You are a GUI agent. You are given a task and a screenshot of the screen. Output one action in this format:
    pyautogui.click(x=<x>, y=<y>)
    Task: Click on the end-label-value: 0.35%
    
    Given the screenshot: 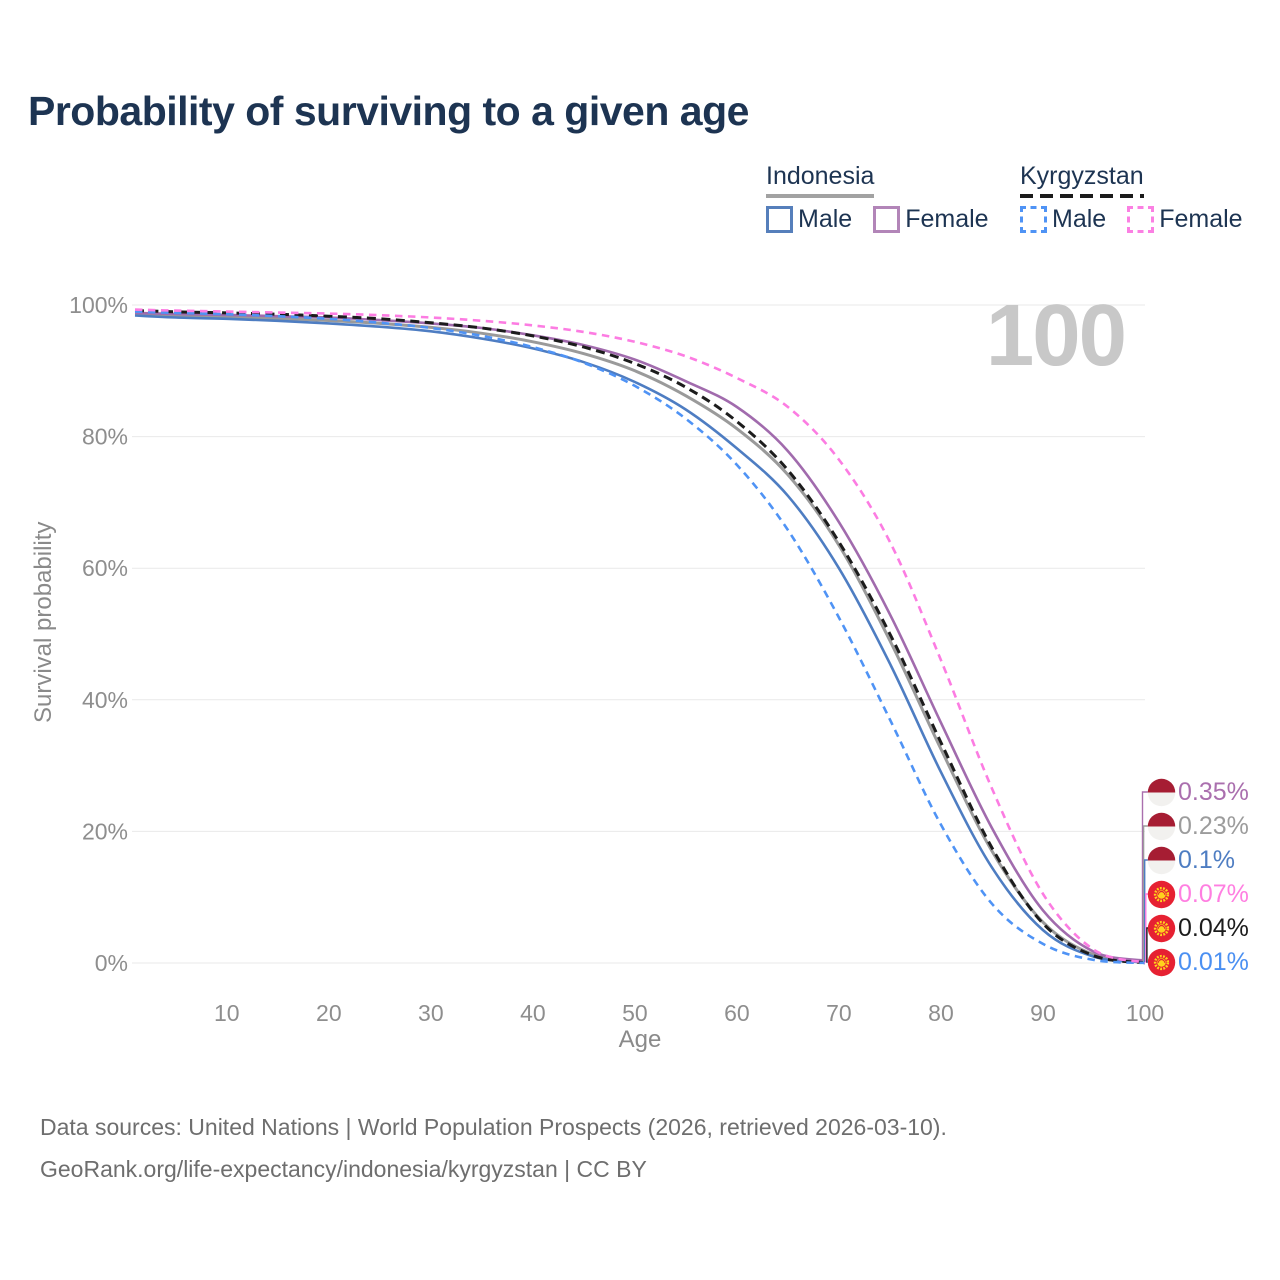 What is the action you would take?
    pyautogui.click(x=1213, y=791)
    